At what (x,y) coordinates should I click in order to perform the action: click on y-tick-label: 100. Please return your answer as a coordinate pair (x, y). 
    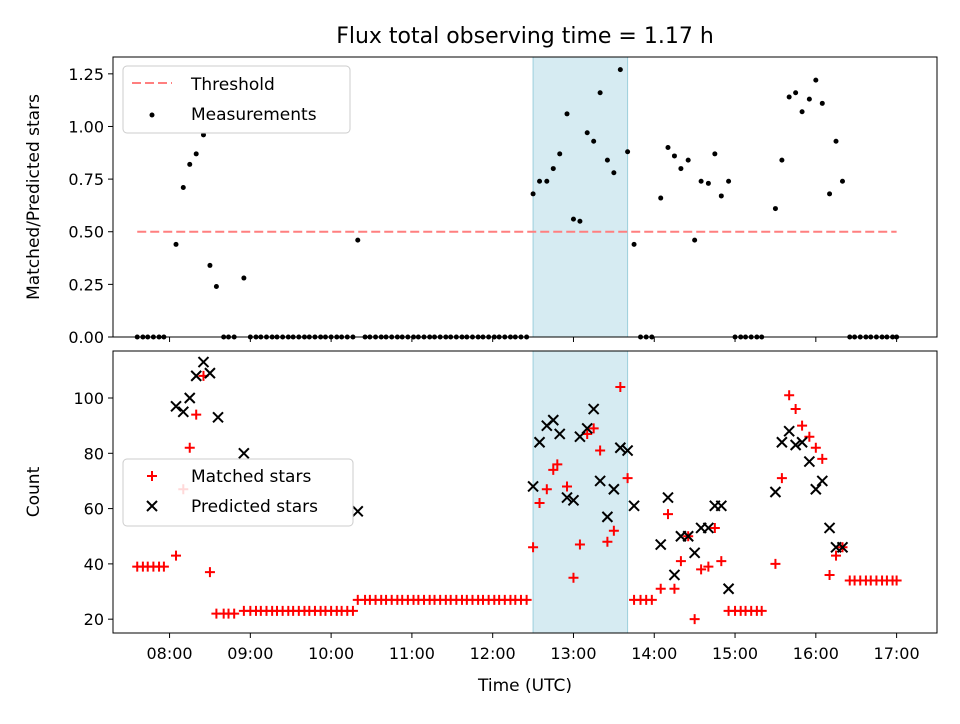
    Looking at the image, I should click on (88, 398).